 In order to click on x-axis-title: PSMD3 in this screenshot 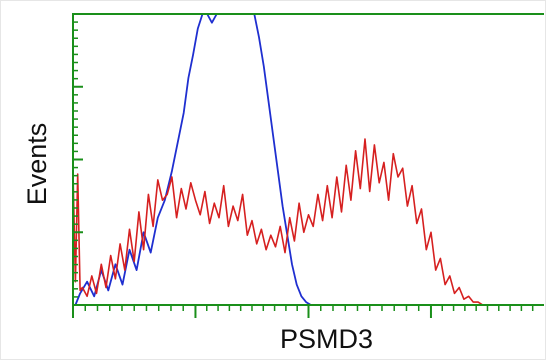, I will do `click(326, 339)`.